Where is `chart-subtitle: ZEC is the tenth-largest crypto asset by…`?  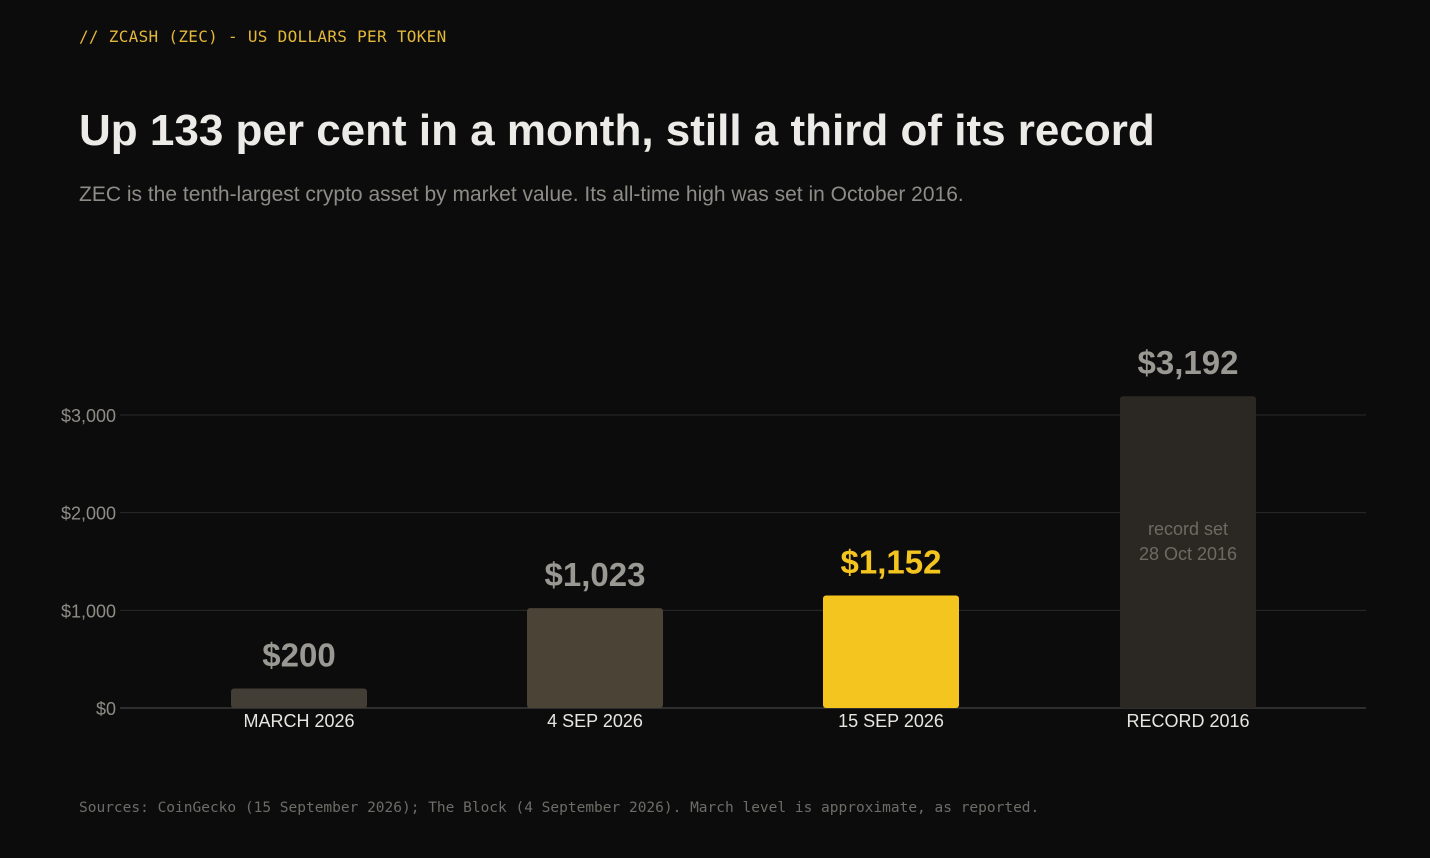
chart-subtitle: ZEC is the tenth-largest crypto asset by… is located at coordinates (521, 194).